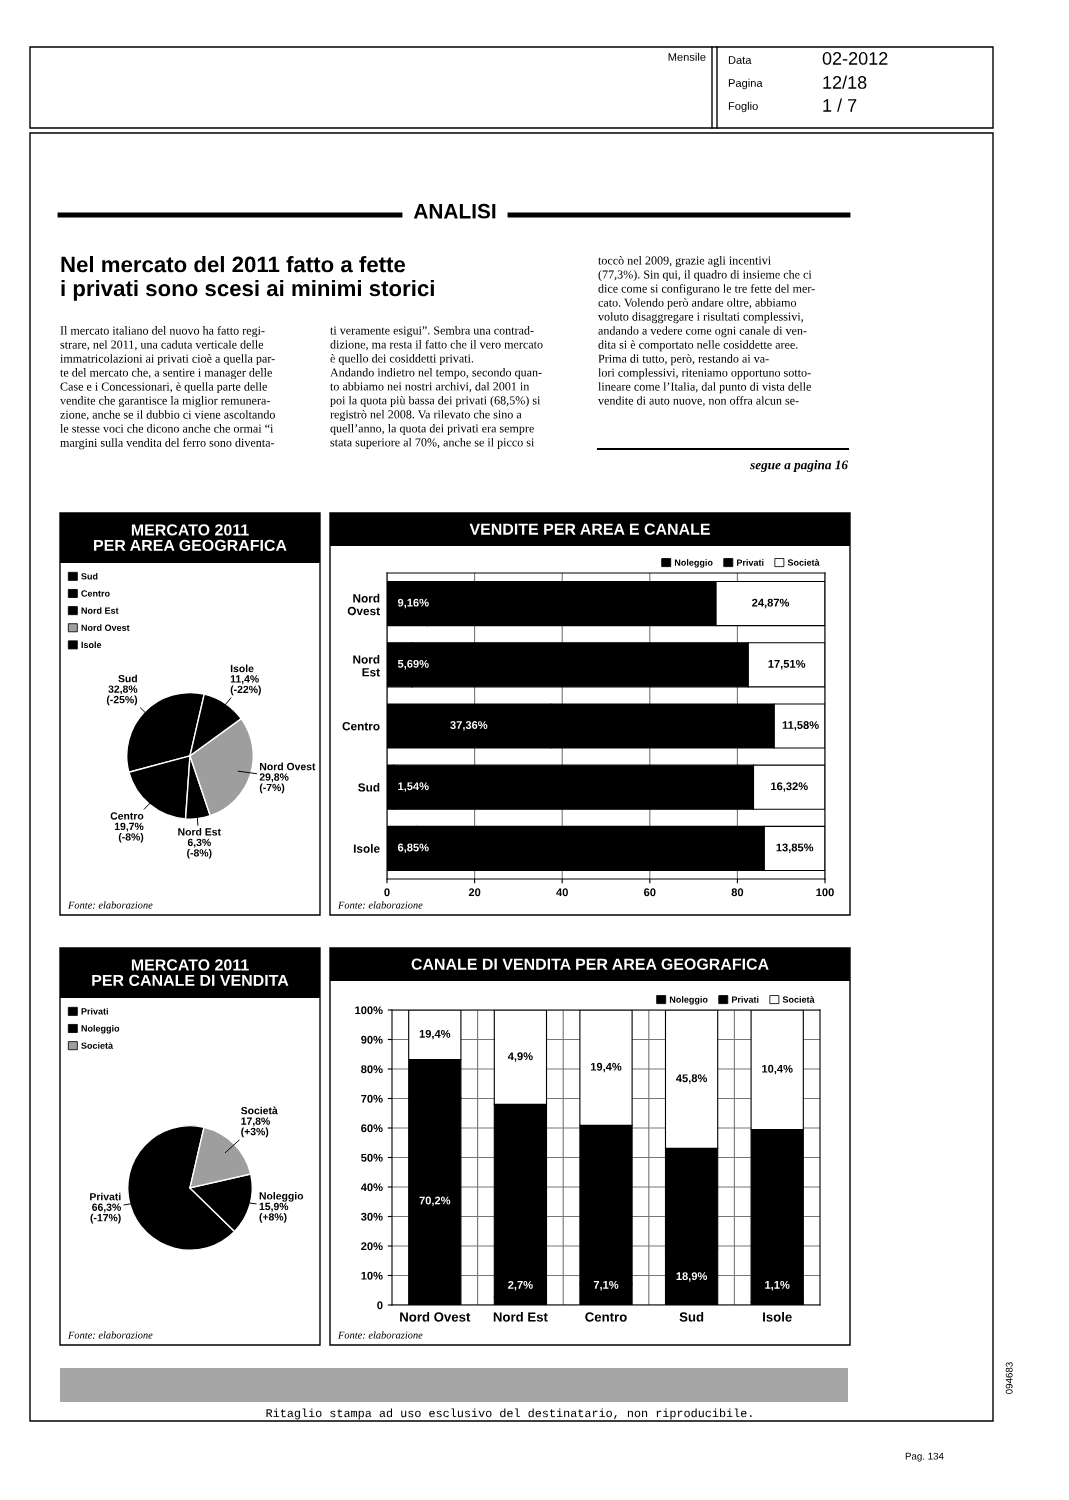 The height and width of the screenshot is (1500, 1069). Describe the element at coordinates (474, 892) in the screenshot. I see `x-tick-label: 20` at that location.